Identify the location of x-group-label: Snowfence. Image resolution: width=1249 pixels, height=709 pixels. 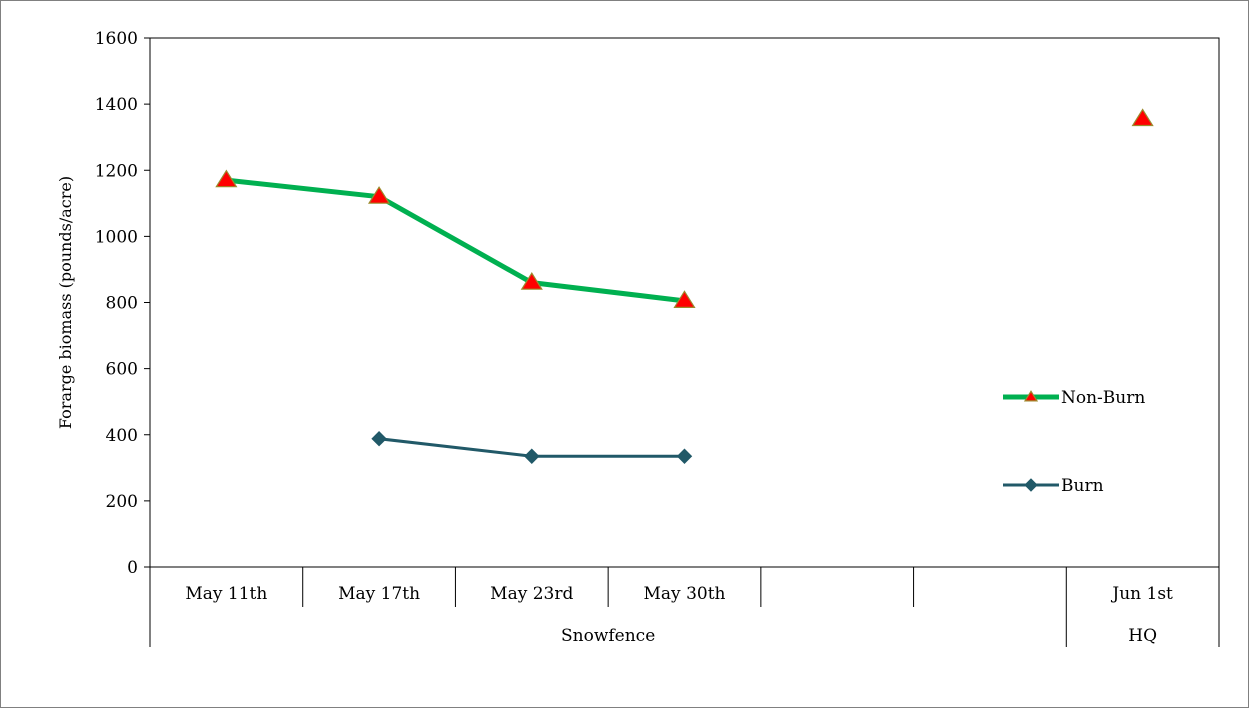
(608, 636).